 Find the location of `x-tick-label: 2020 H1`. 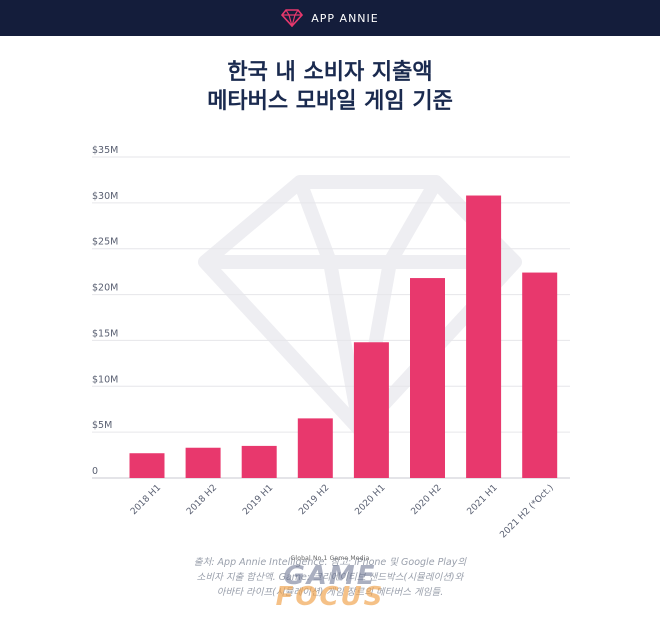

x-tick-label: 2020 H1 is located at coordinates (370, 500).